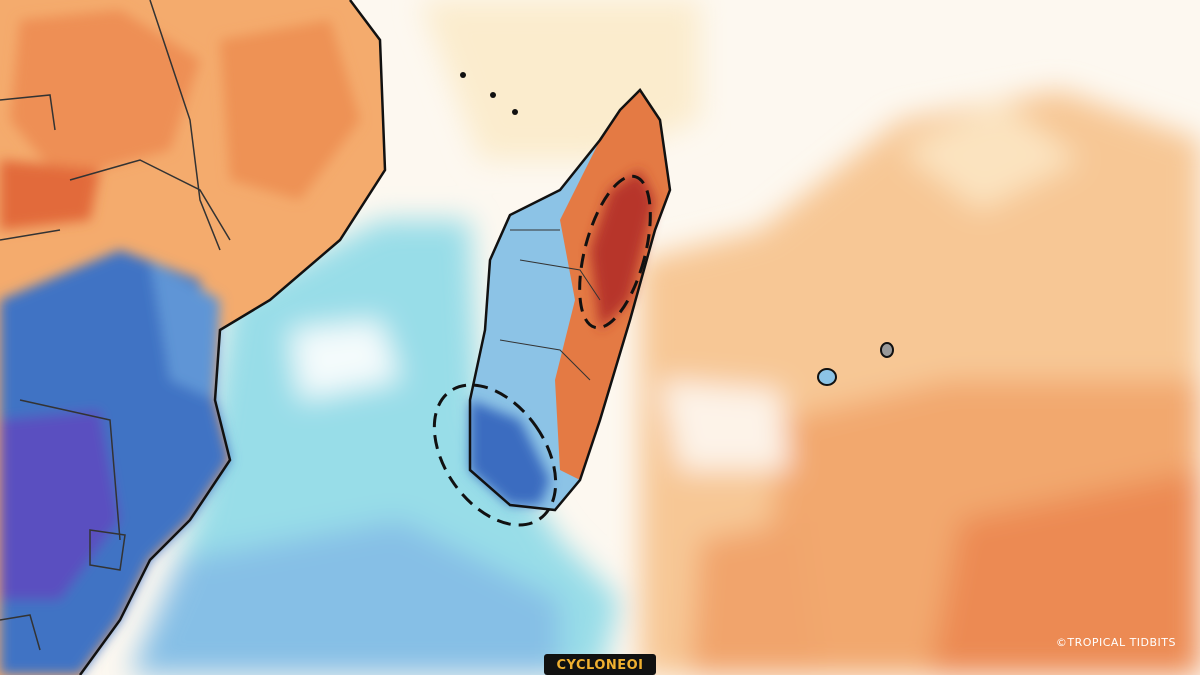 The width and height of the screenshot is (1200, 675). Describe the element at coordinates (542, 350) in the screenshot. I see `highlight-ellipses` at that location.